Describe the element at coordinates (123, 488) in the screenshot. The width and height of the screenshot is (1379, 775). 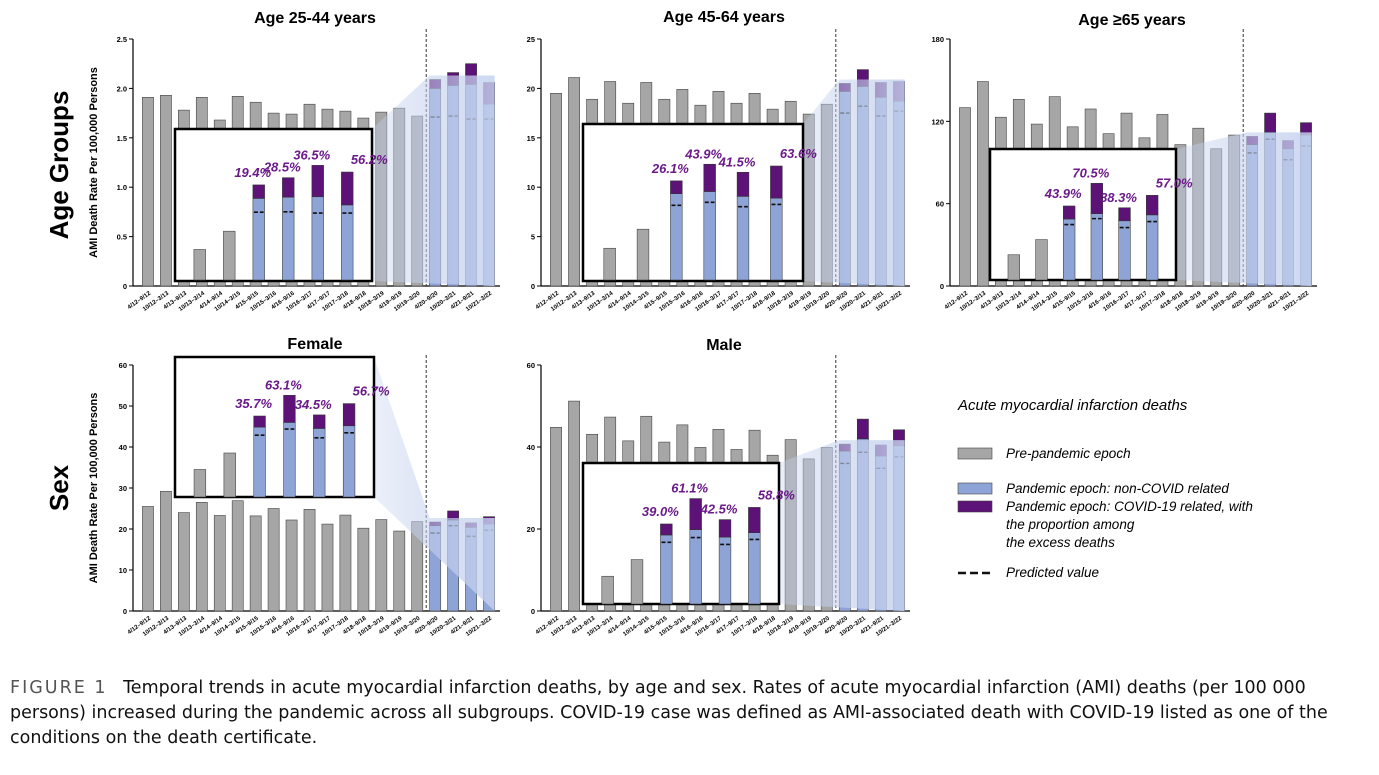
I see `y-tick-label: 30` at that location.